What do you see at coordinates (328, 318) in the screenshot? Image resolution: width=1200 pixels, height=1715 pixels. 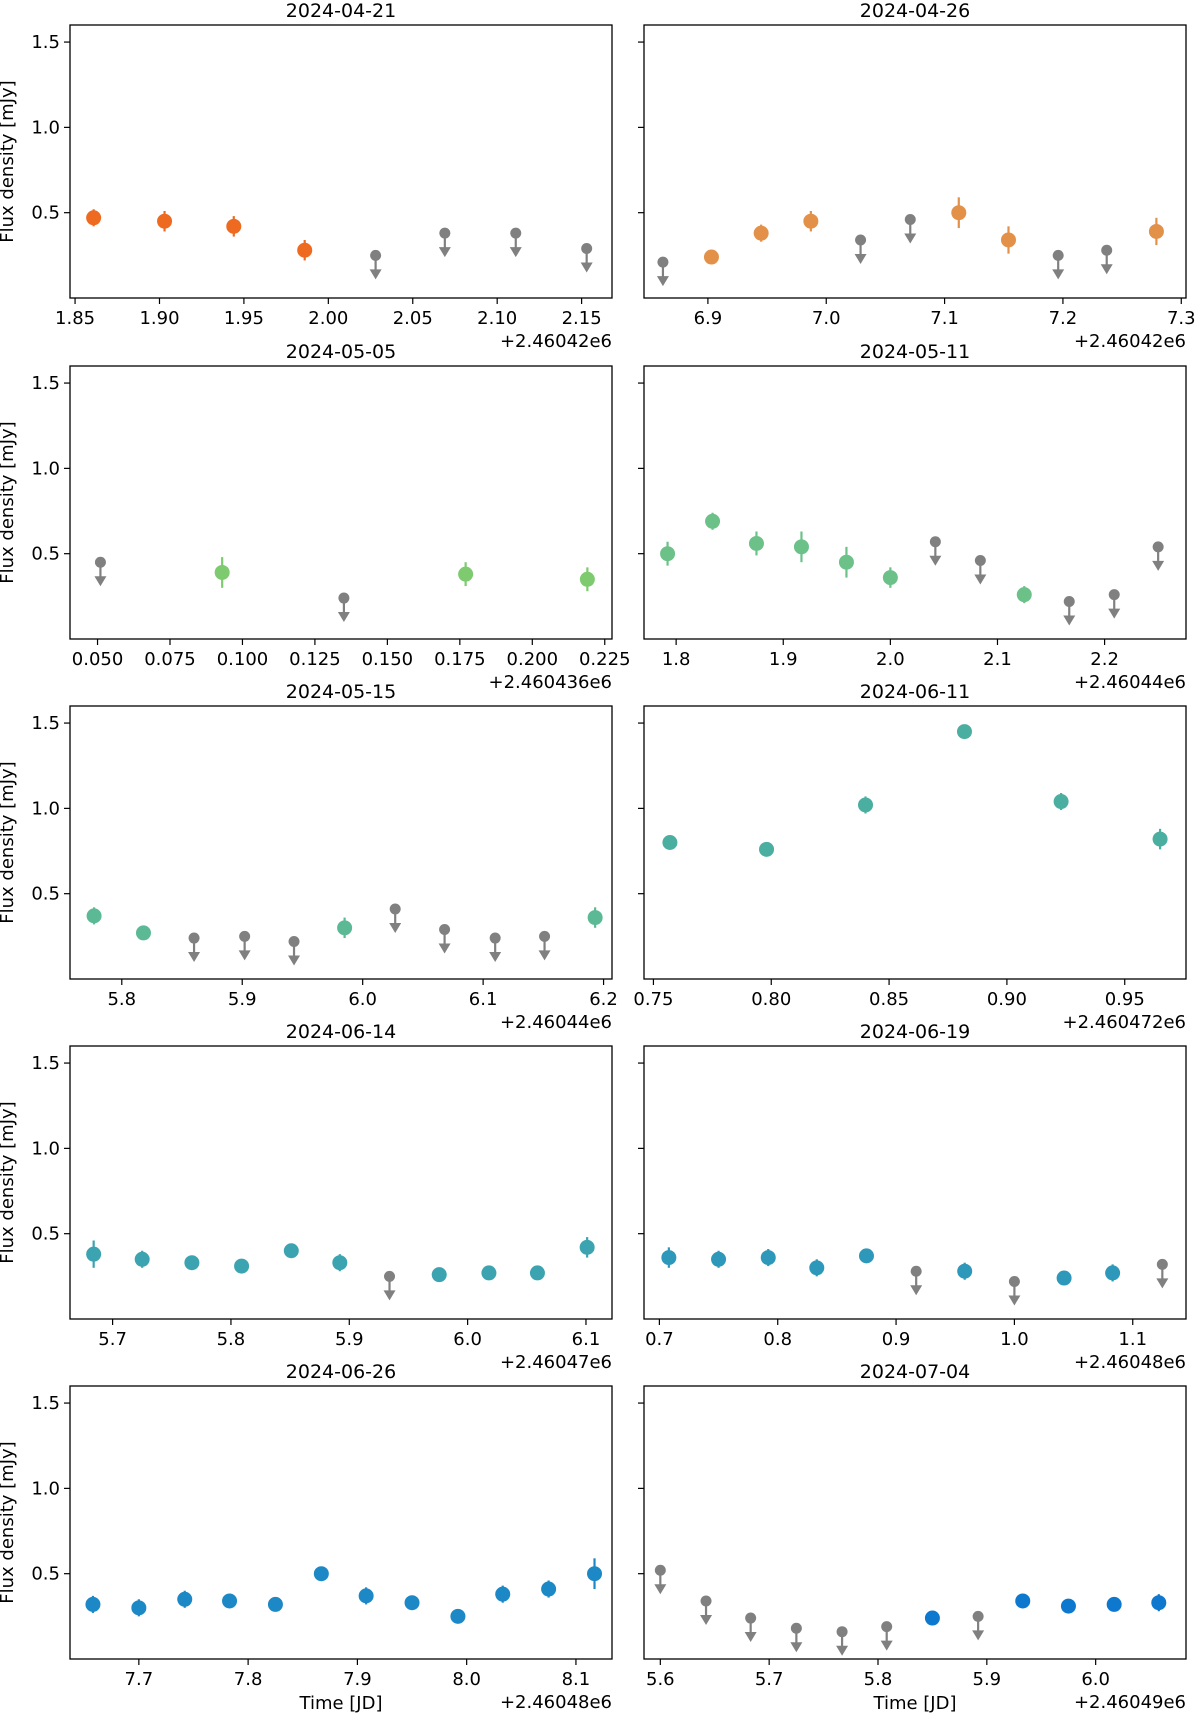 I see `x-tick-label: 2.00` at bounding box center [328, 318].